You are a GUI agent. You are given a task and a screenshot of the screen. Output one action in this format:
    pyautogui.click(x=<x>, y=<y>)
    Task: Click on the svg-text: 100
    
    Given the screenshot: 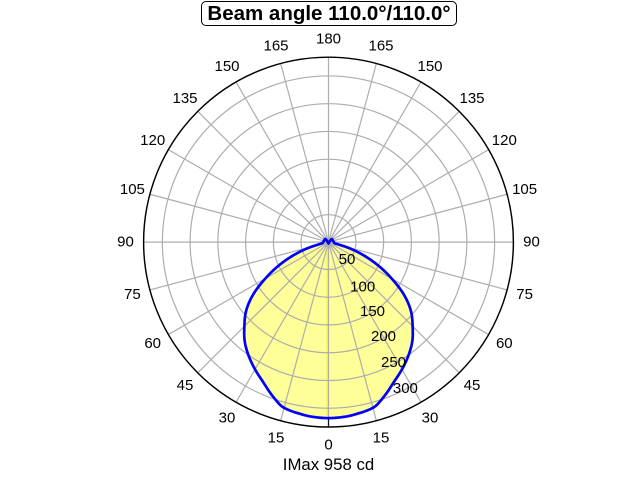 What is the action you would take?
    pyautogui.click(x=362, y=287)
    